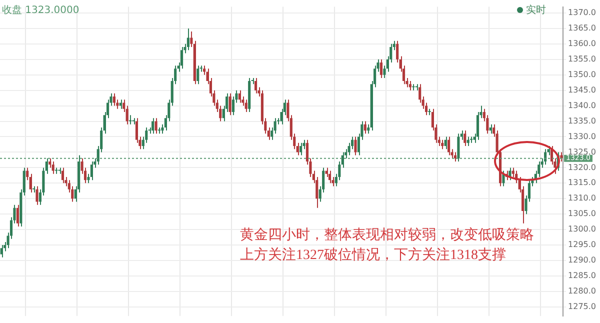 The width and height of the screenshot is (600, 323). Describe the element at coordinates (582, 260) in the screenshot. I see `y-tick-label: 1290.0` at that location.